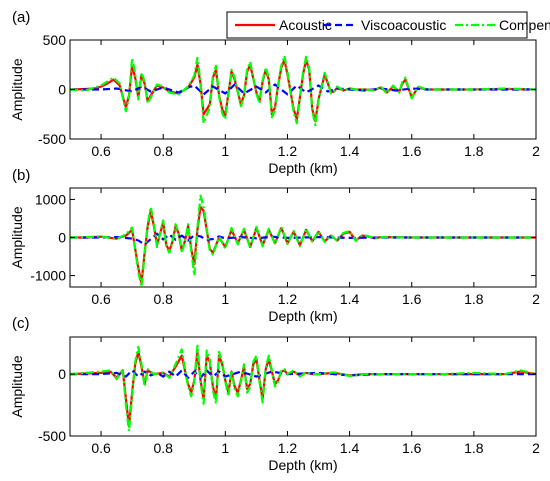 This screenshot has width=550, height=481. Describe the element at coordinates (21, 323) in the screenshot. I see `panel-label: (c)` at that location.